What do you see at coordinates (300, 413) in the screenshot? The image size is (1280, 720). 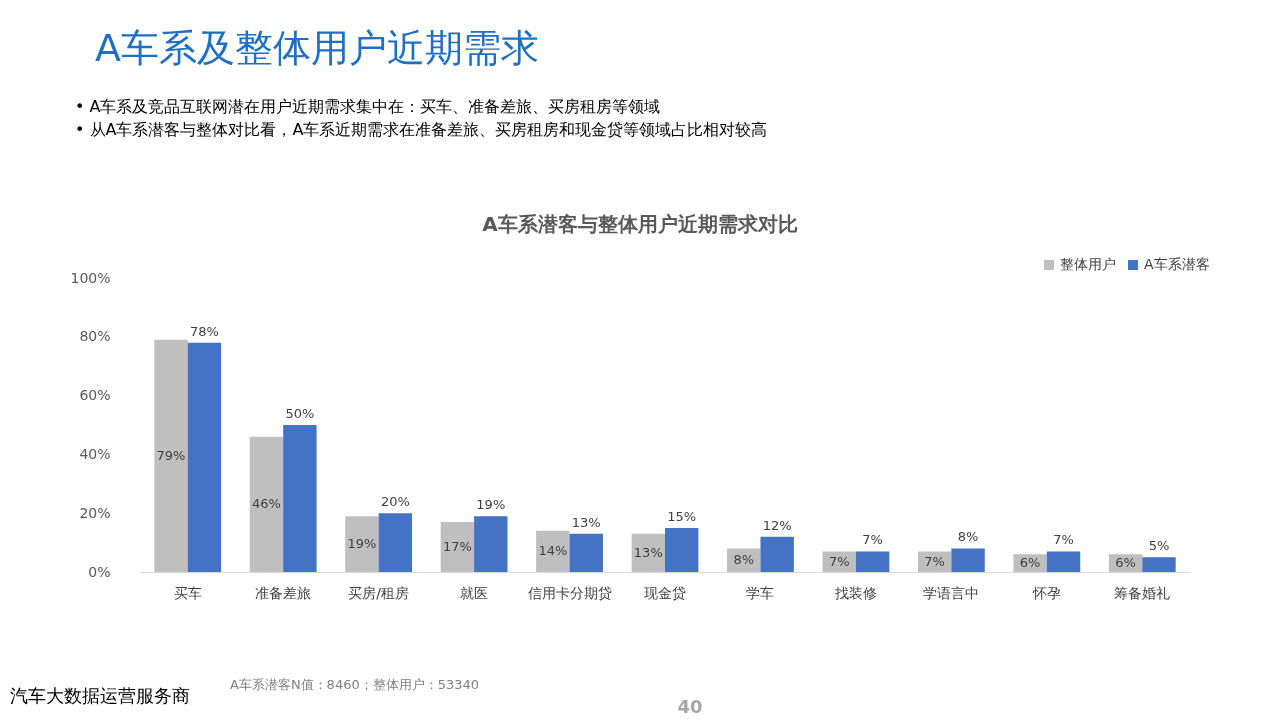 I see `text: 50%` at bounding box center [300, 413].